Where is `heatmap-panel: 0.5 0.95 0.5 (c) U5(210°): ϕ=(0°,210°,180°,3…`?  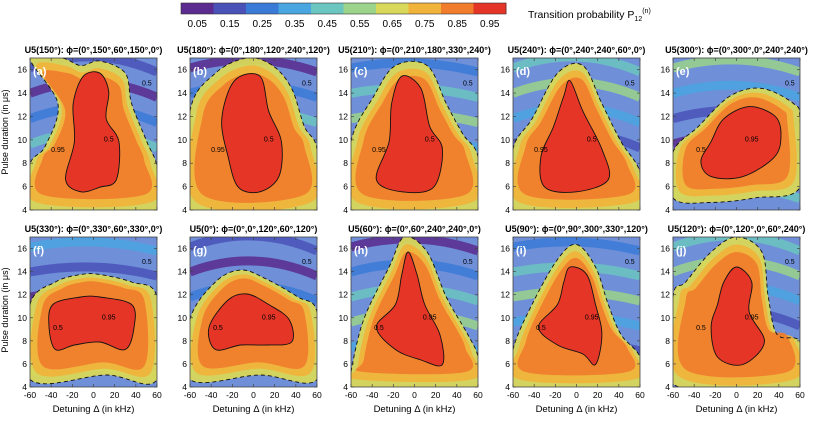 heatmap-panel: 0.5 0.95 0.5 (c) U5(210°): ϕ=(0°,210°,180°,3… is located at coordinates (414, 130).